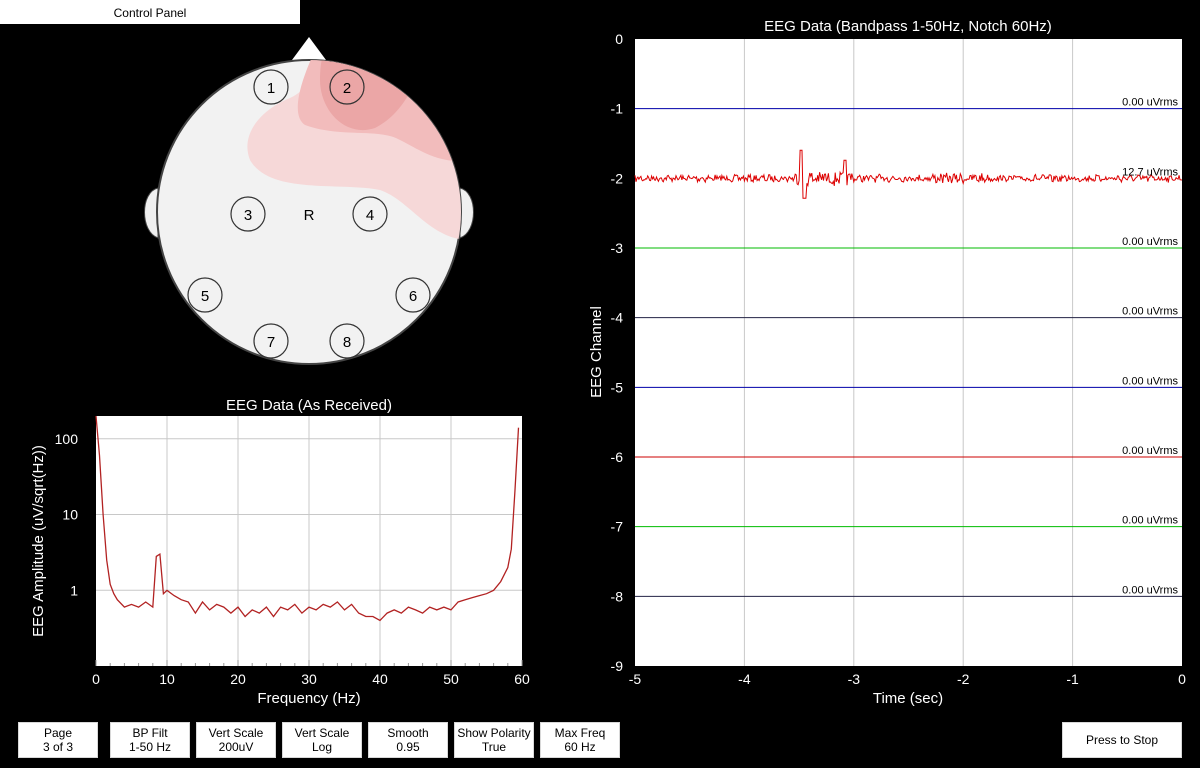  What do you see at coordinates (1150, 590) in the screenshot?
I see `channel-8-rms-label: 0.00 uVrms` at bounding box center [1150, 590].